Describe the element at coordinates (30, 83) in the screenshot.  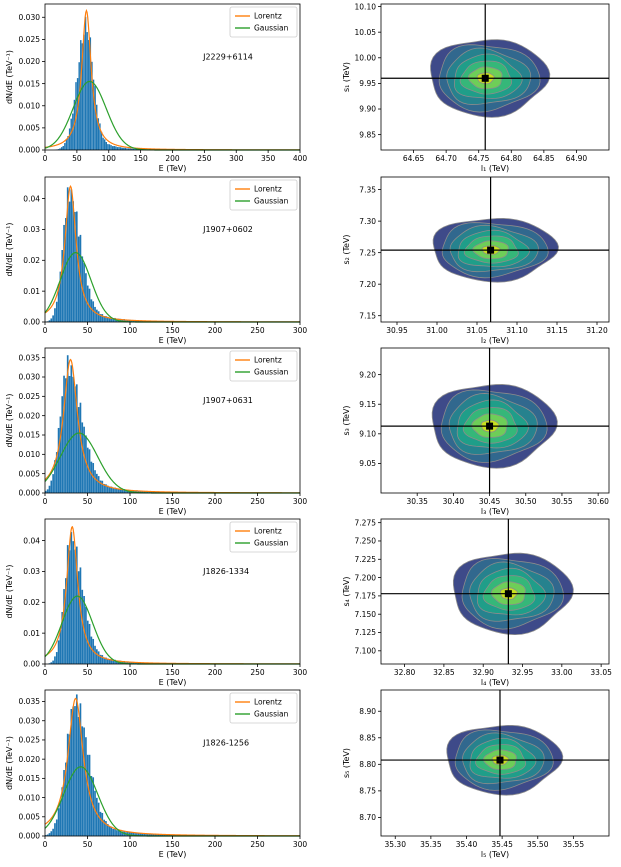
I see `y-tick-label: 0.015` at that location.